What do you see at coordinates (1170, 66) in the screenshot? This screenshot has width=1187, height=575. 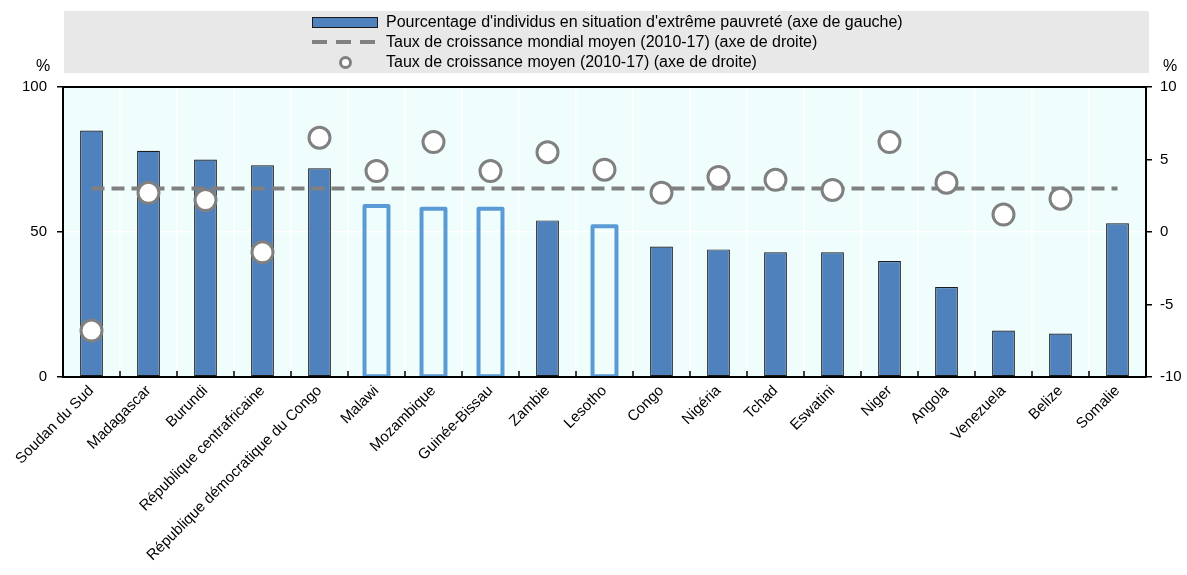 I see `y2-axis-title: %` at bounding box center [1170, 66].